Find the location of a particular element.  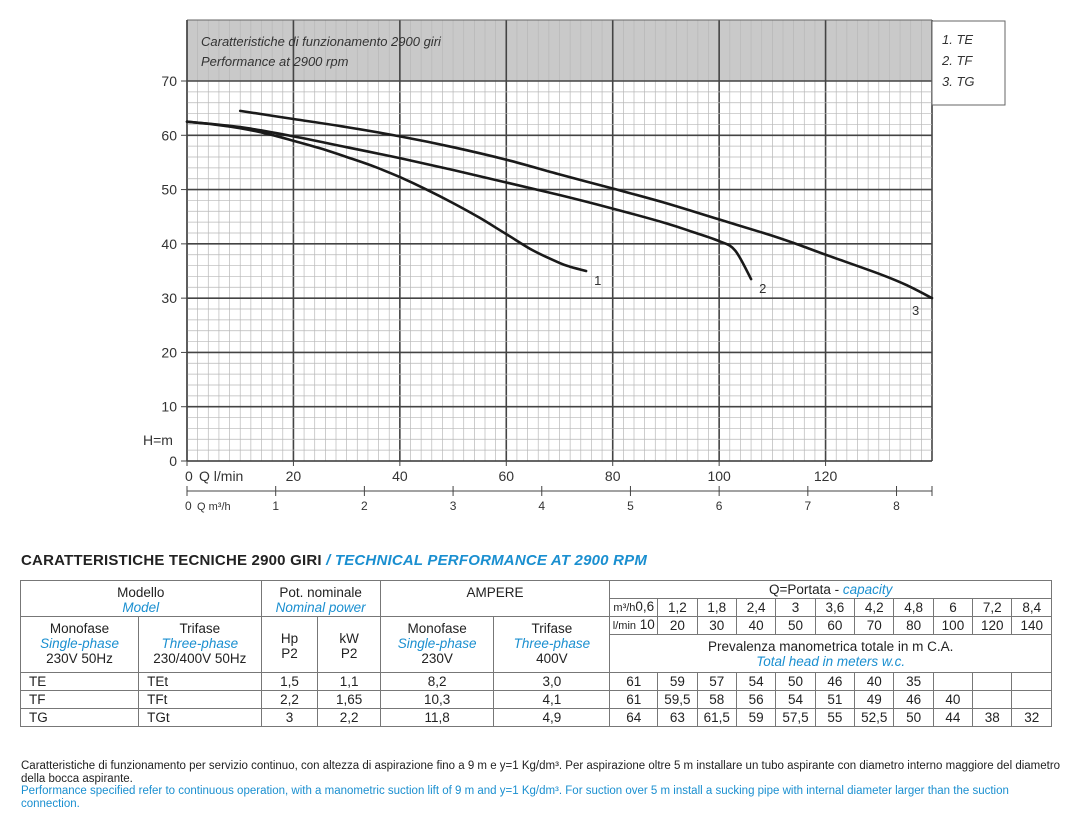

head-header-it: Prevalenza manometrica totale in m C.A. is located at coordinates (831, 646).